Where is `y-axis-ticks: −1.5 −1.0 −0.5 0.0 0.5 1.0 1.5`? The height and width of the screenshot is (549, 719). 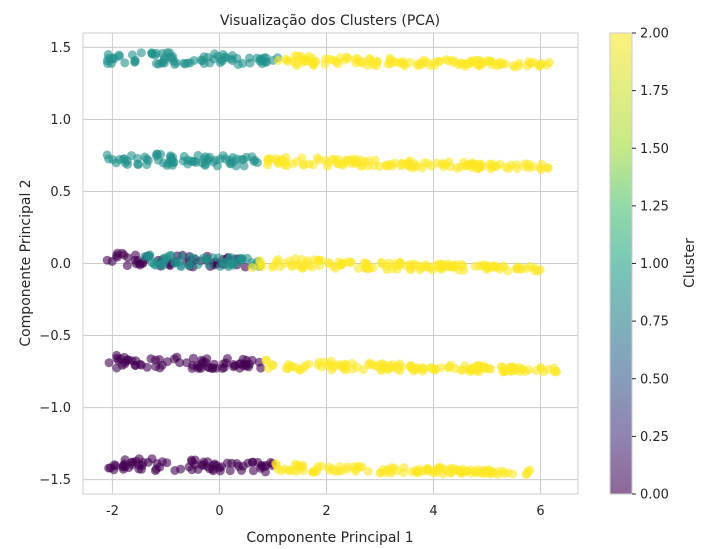
y-axis-ticks: −1.5 −1.0 −0.5 0.0 0.5 1.0 1.5 is located at coordinates (55, 264).